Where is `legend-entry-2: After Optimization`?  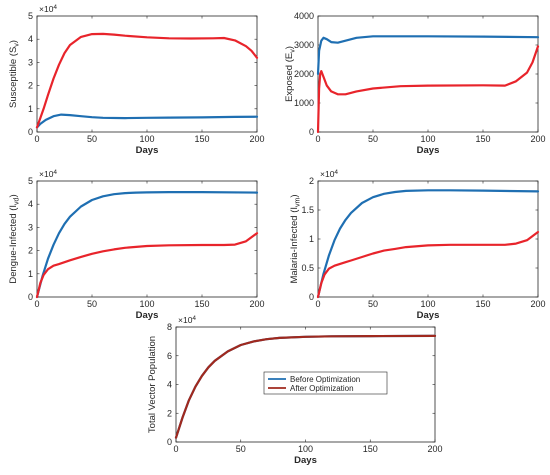 legend-entry-2: After Optimization is located at coordinates (322, 388).